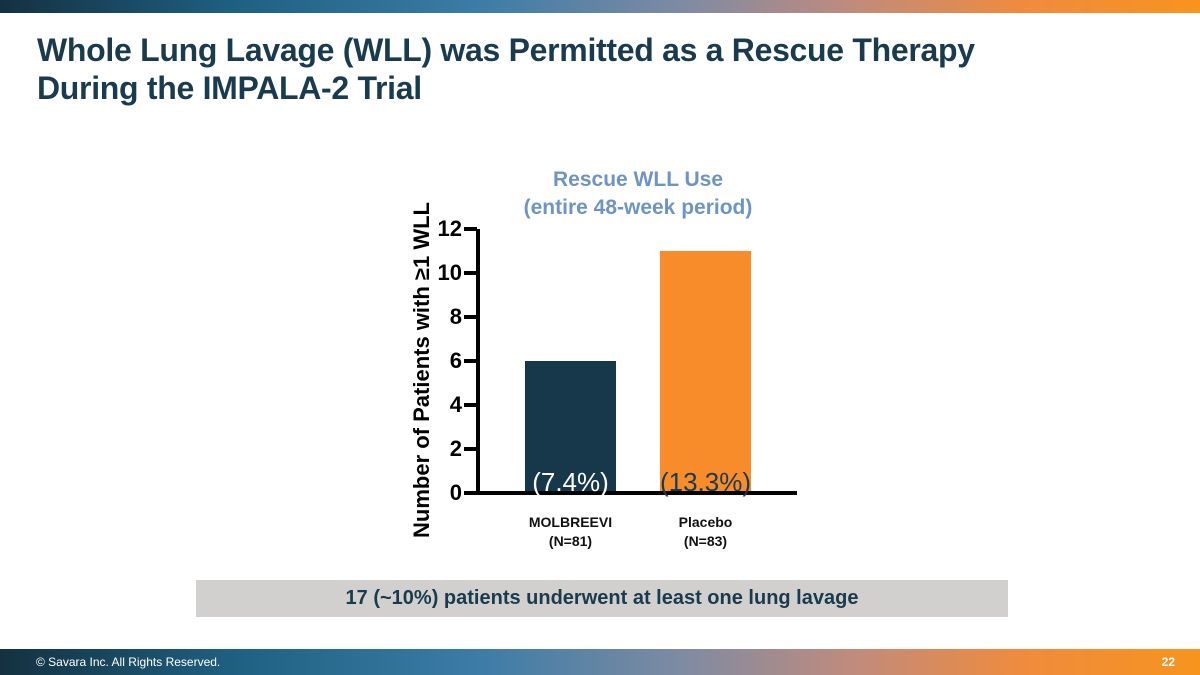 The height and width of the screenshot is (675, 1200). Describe the element at coordinates (449, 272) in the screenshot. I see `y-tick-label: 10` at that location.